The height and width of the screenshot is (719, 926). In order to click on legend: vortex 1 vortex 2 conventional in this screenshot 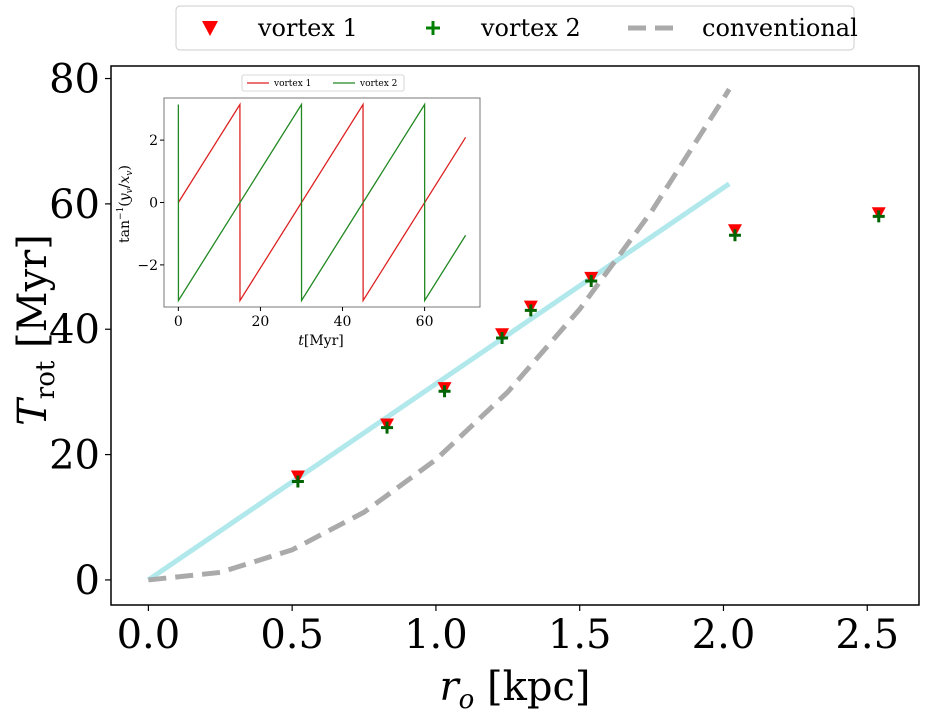, I will do `click(530, 28)`.